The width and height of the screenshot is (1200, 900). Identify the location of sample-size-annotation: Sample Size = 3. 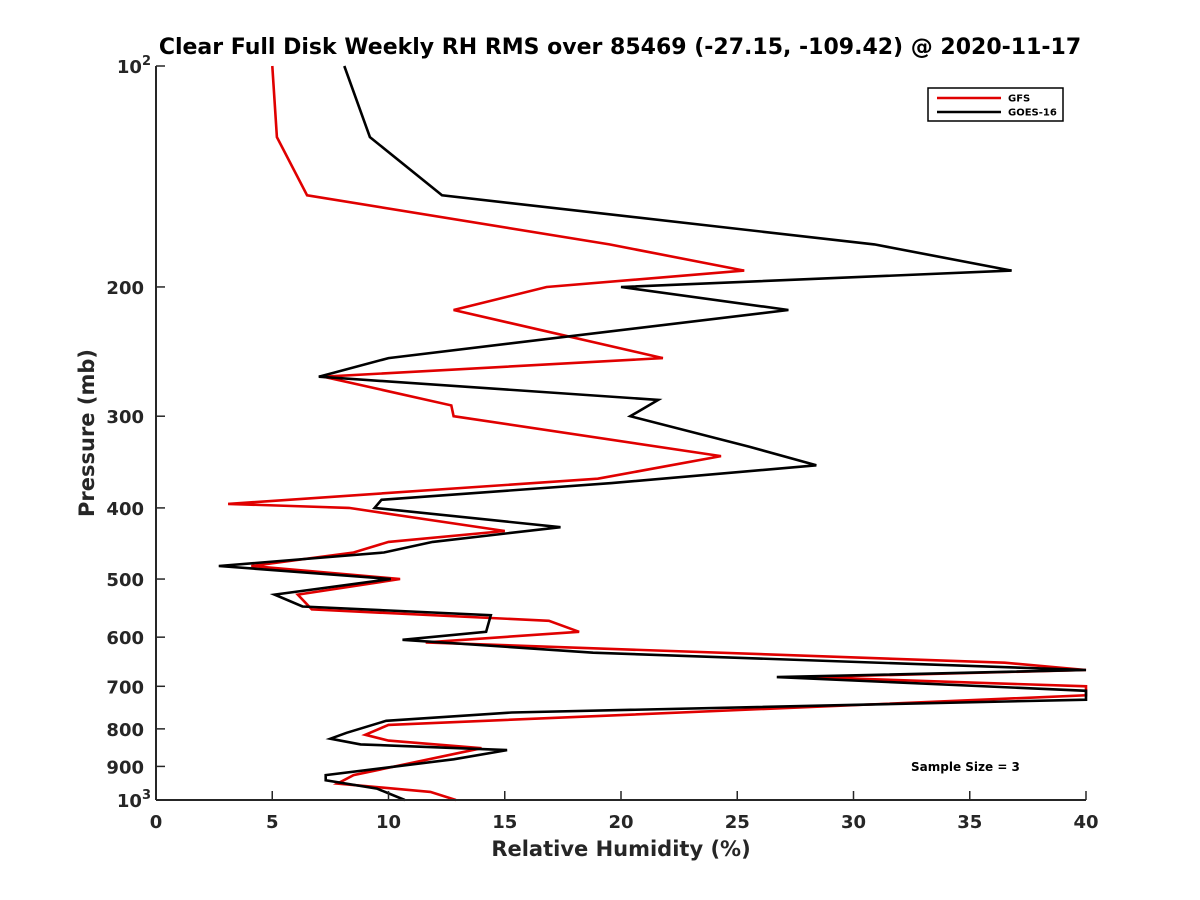
(965, 767).